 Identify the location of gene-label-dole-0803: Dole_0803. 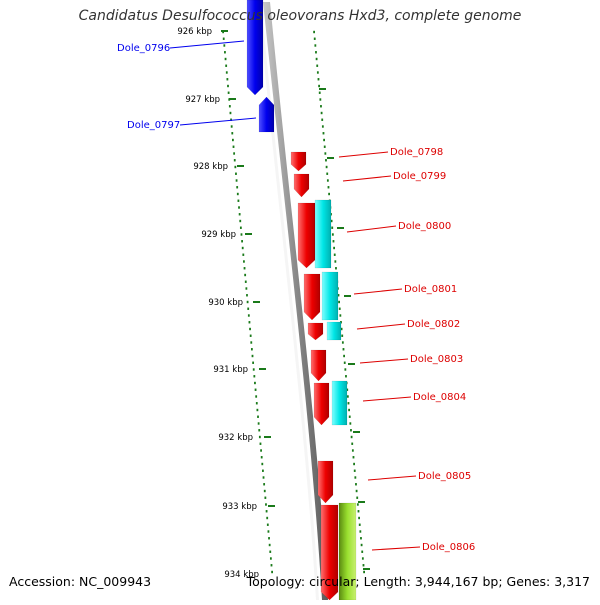
(436, 359).